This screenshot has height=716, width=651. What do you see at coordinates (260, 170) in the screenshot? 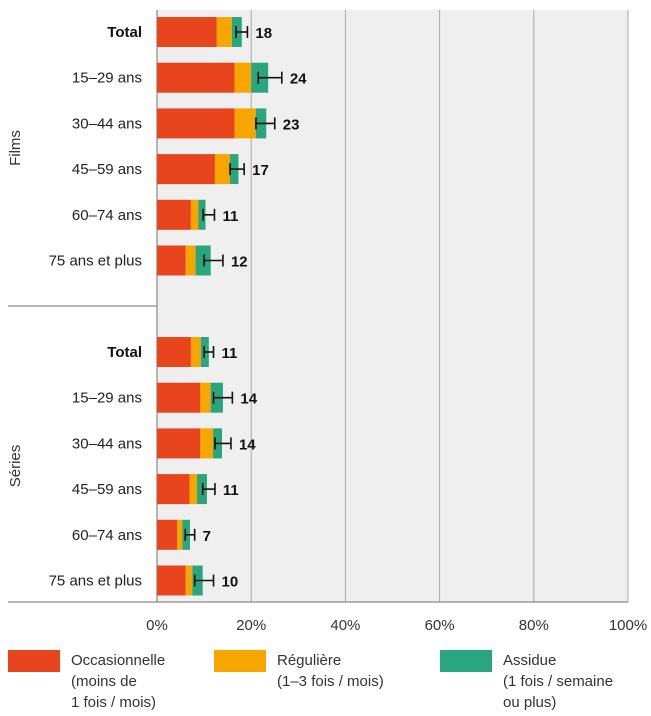
I see `value-label: 17` at bounding box center [260, 170].